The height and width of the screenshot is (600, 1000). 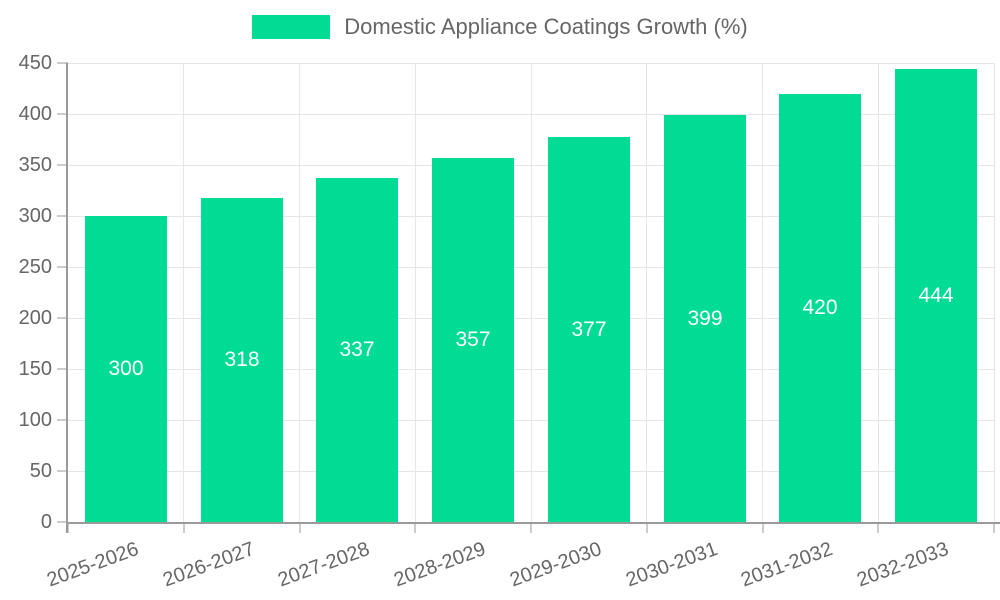 What do you see at coordinates (35, 216) in the screenshot?
I see `y-tick-label: 300` at bounding box center [35, 216].